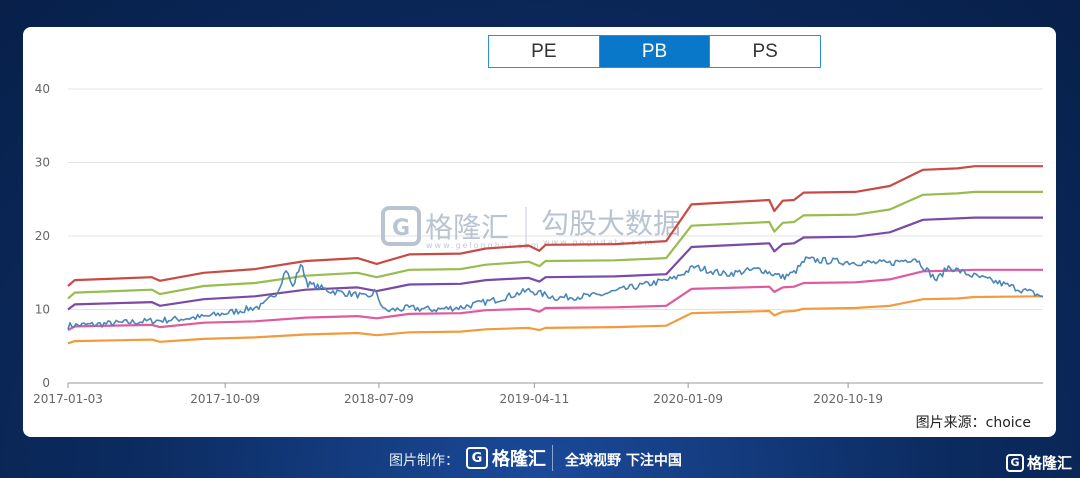 Image resolution: width=1080 pixels, height=478 pixels. What do you see at coordinates (519, 459) in the screenshot?
I see `footer-brand: 格隆汇` at bounding box center [519, 459].